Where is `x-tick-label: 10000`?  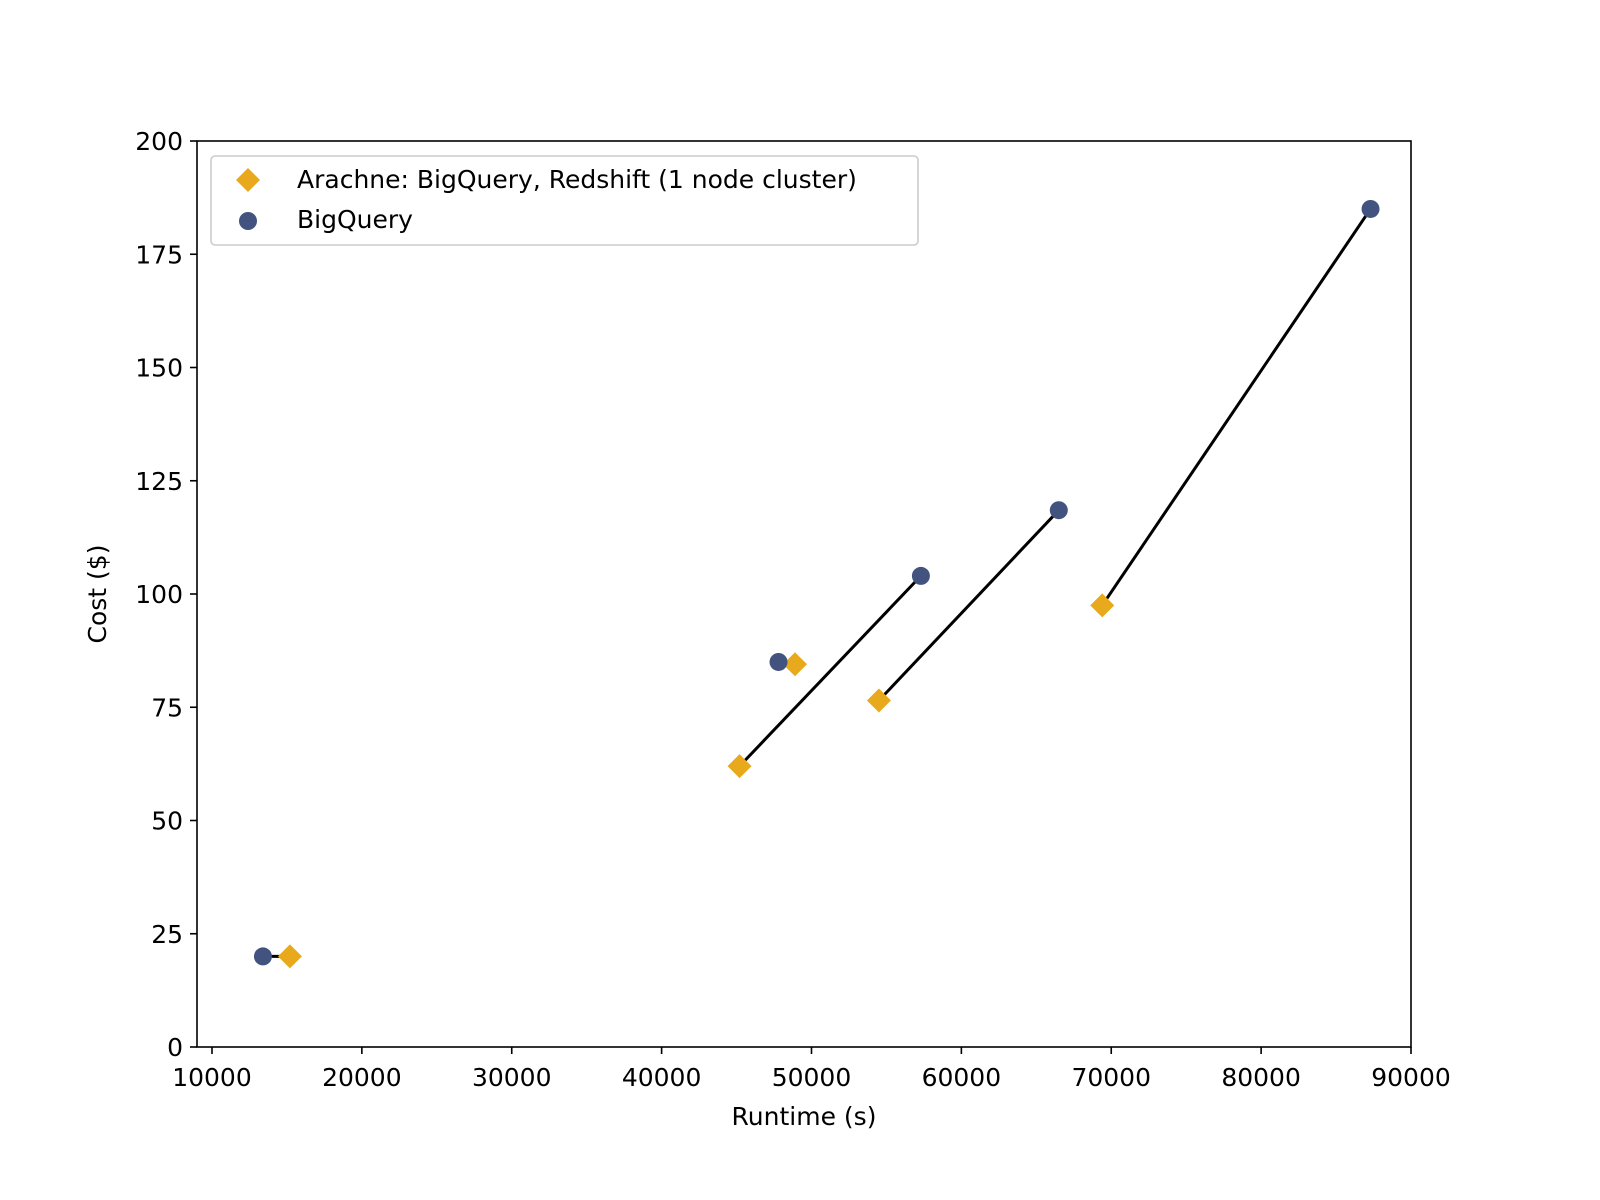
x-tick-label: 10000 is located at coordinates (212, 1077).